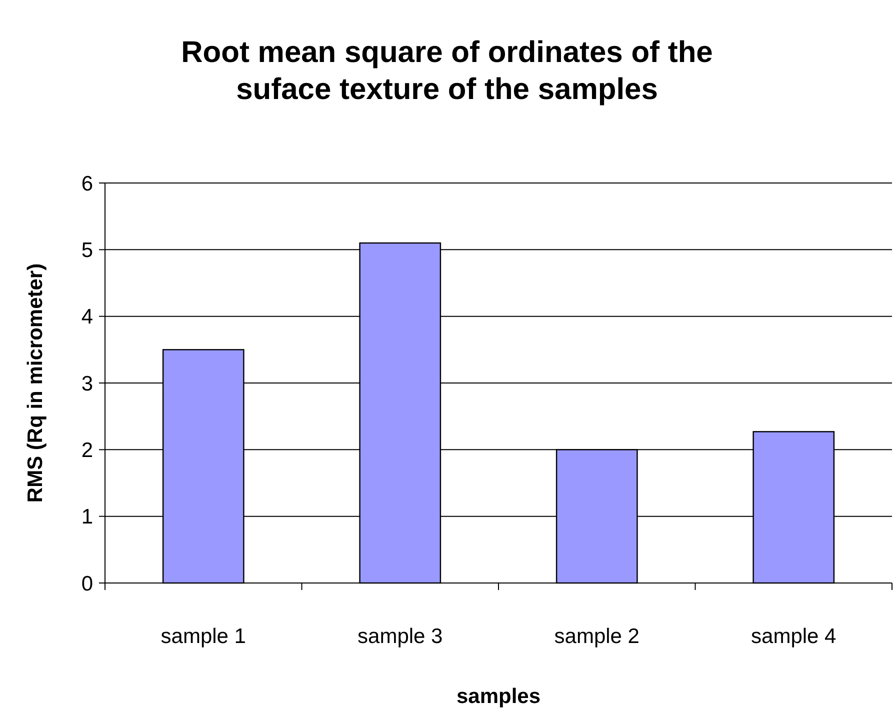  I want to click on y-tick-label: 6, so click(87, 184).